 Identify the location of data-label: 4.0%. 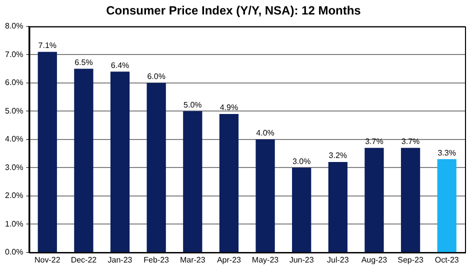
(265, 133).